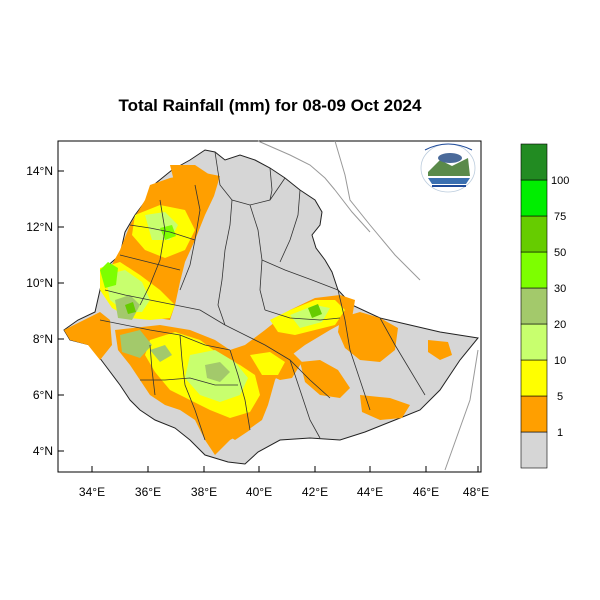 The image size is (600, 600). What do you see at coordinates (43, 395) in the screenshot?
I see `y-tick-label: 6°N` at bounding box center [43, 395].